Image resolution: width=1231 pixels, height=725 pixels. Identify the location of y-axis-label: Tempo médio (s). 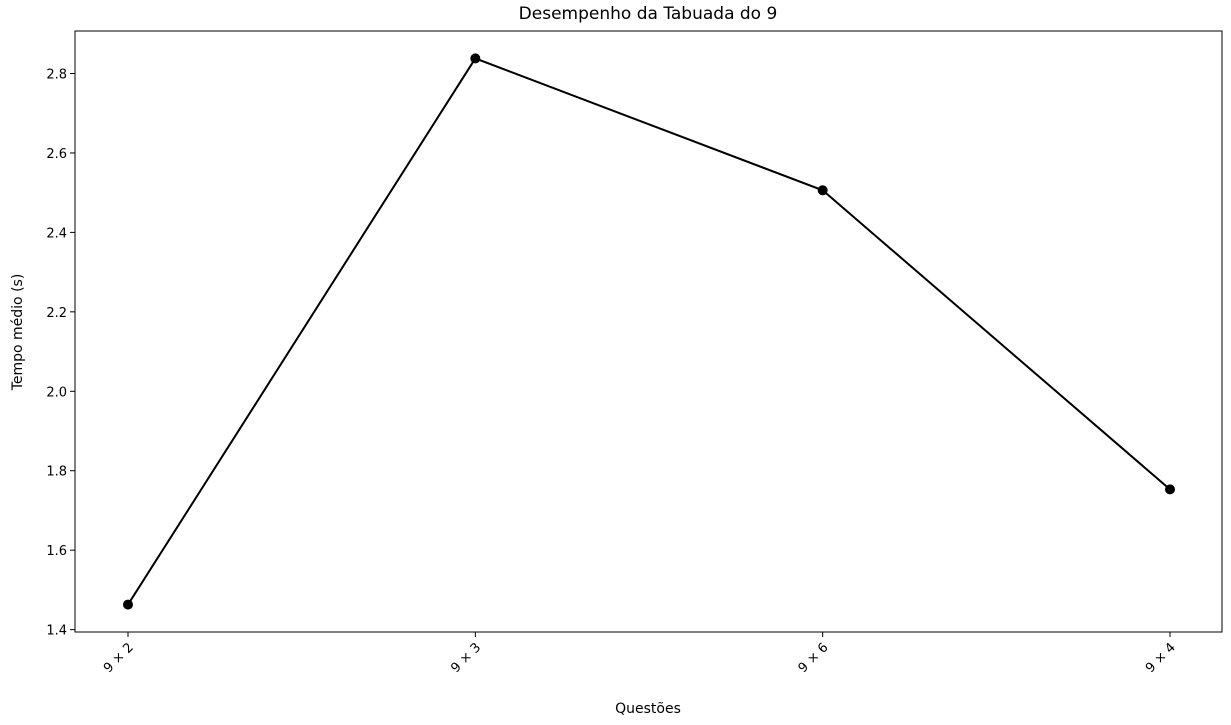
(18, 333).